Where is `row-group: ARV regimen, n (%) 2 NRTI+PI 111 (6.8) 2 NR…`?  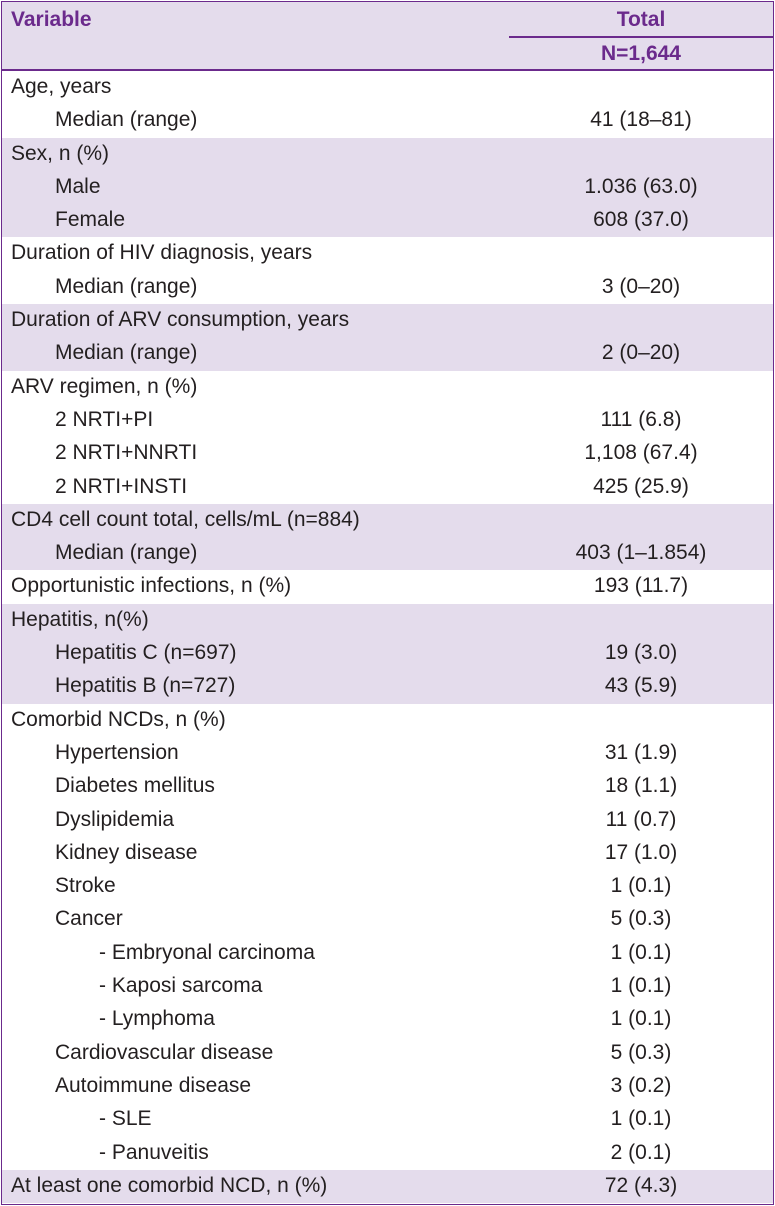 row-group: ARV regimen, n (%) 2 NRTI+PI 111 (6.8) 2 NR… is located at coordinates (387, 437).